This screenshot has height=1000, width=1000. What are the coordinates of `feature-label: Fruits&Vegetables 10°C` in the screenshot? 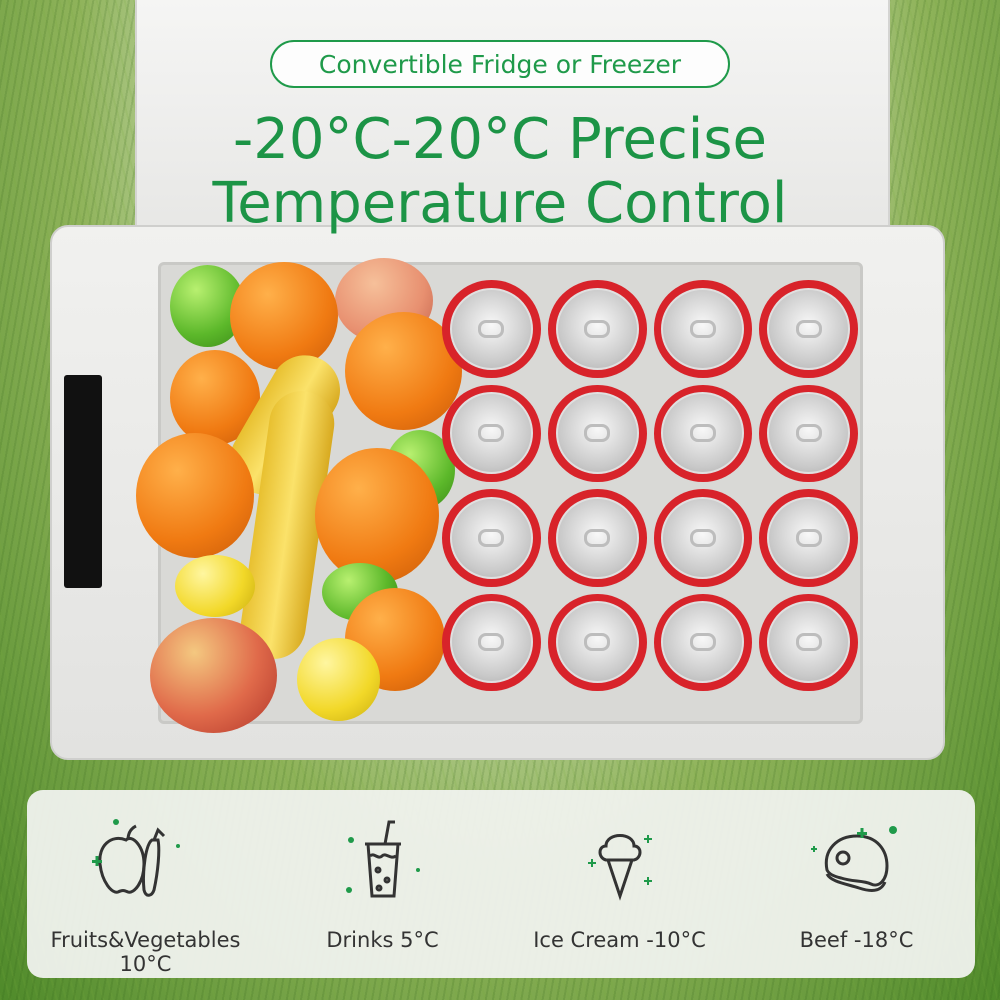 It's located at (145, 952).